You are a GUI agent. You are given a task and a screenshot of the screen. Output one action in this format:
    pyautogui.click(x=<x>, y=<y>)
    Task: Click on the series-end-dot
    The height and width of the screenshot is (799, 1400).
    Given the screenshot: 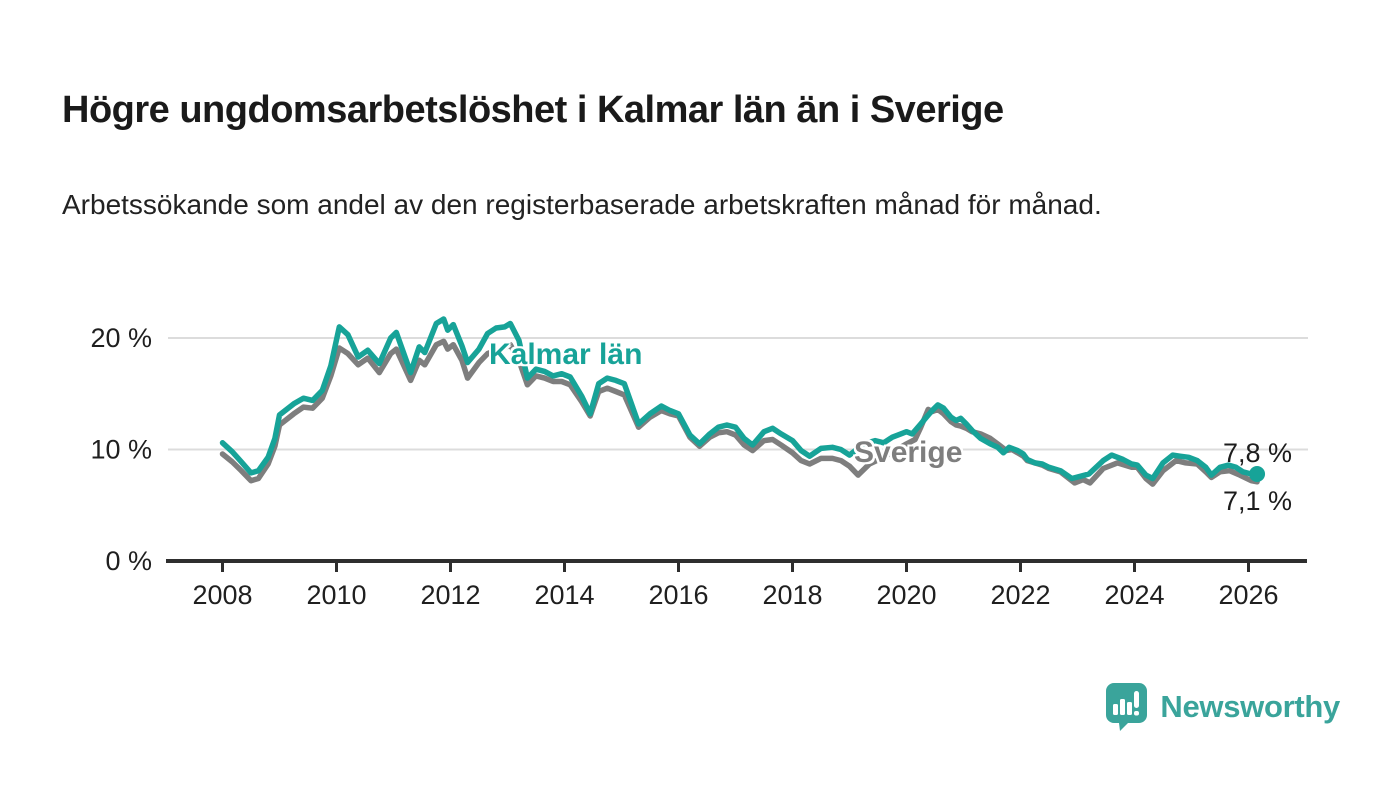 What is the action you would take?
    pyautogui.click(x=1257, y=474)
    